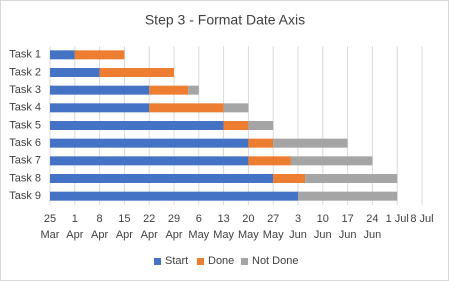 This screenshot has width=449, height=281. What do you see at coordinates (100, 227) in the screenshot?
I see `x-tick-label: 8 Apr` at bounding box center [100, 227].